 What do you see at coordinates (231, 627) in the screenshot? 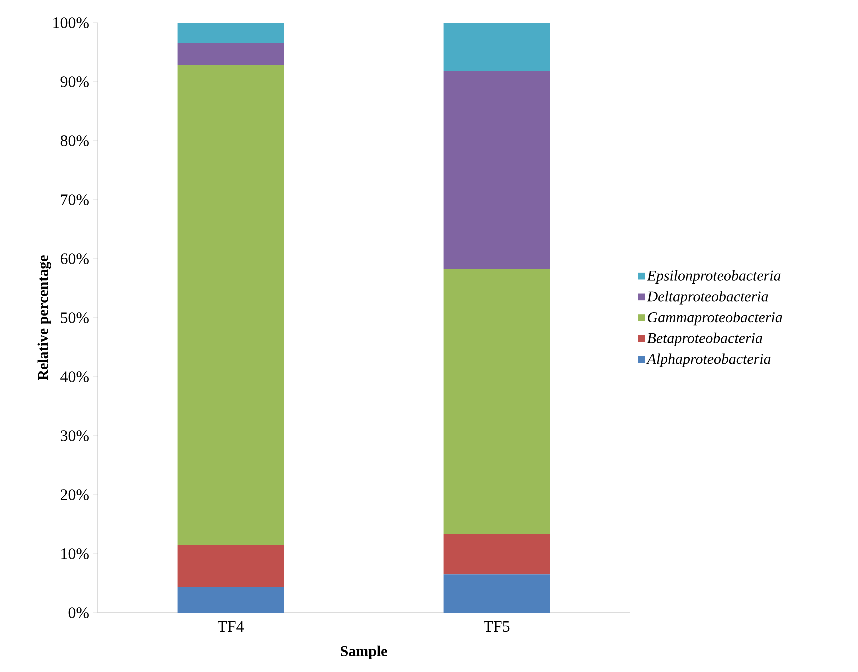
I see `x-tick-label: TF4` at bounding box center [231, 627].